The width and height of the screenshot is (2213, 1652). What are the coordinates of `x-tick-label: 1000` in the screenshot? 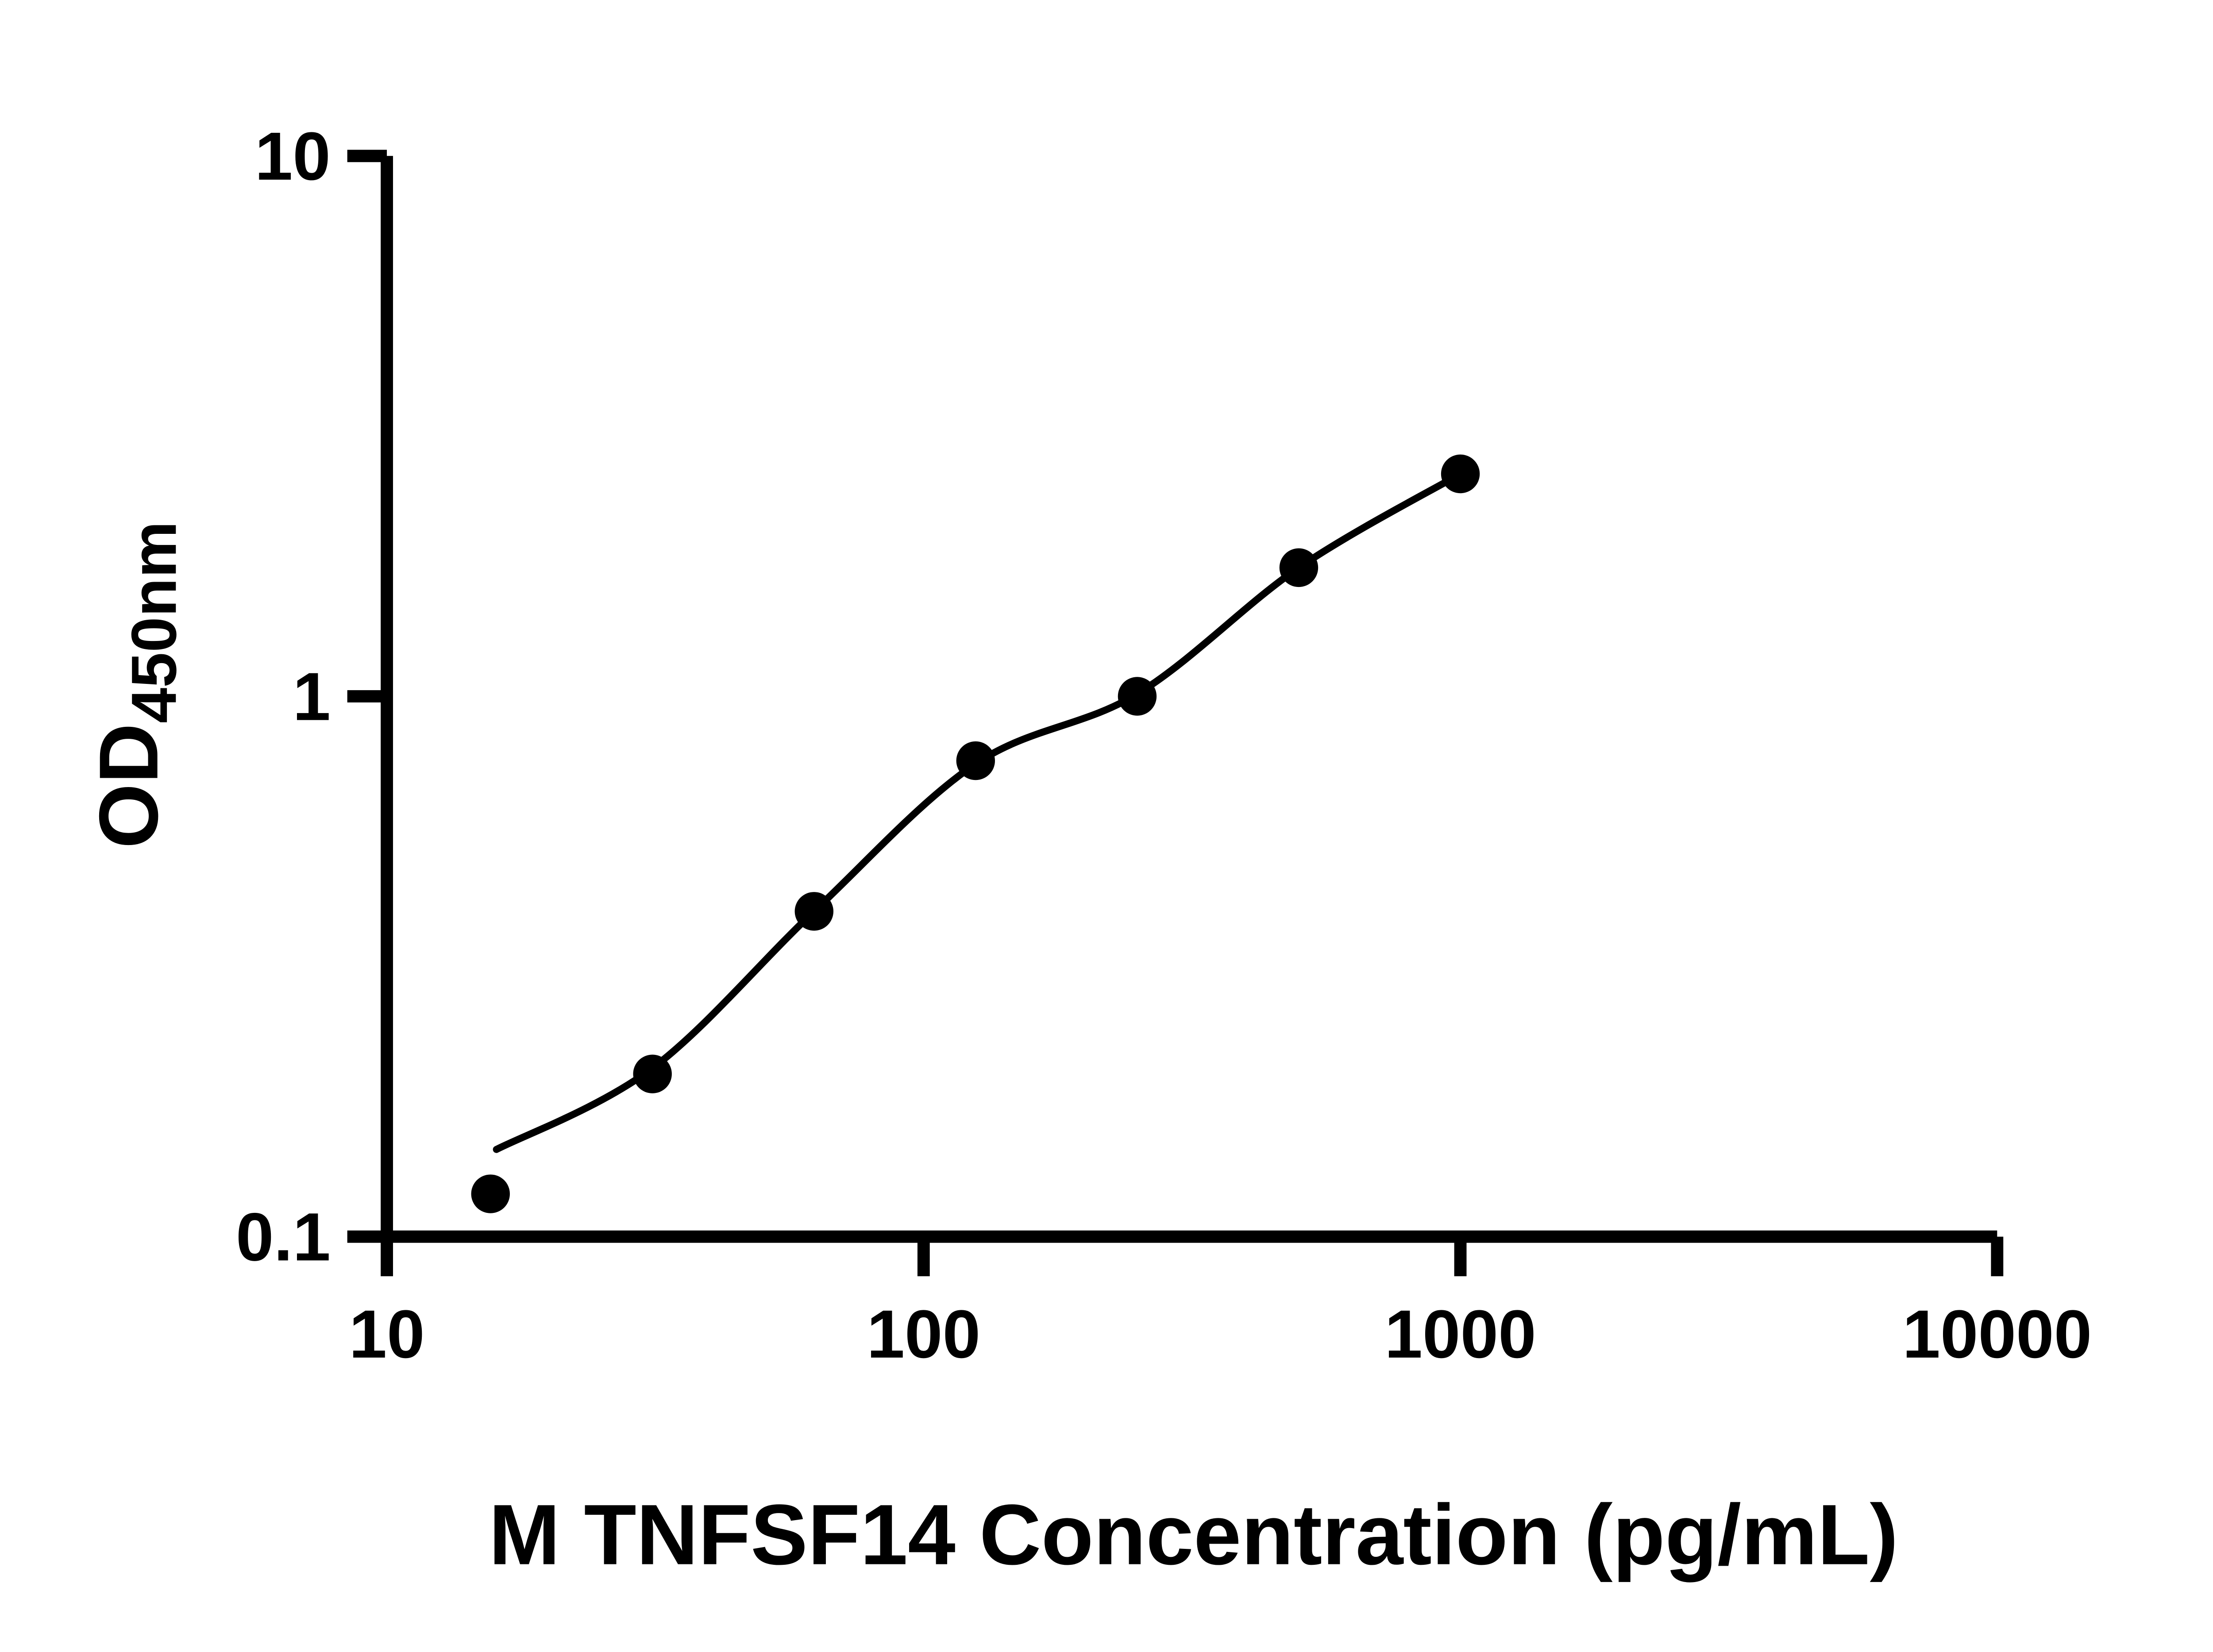 It's located at (1460, 1334).